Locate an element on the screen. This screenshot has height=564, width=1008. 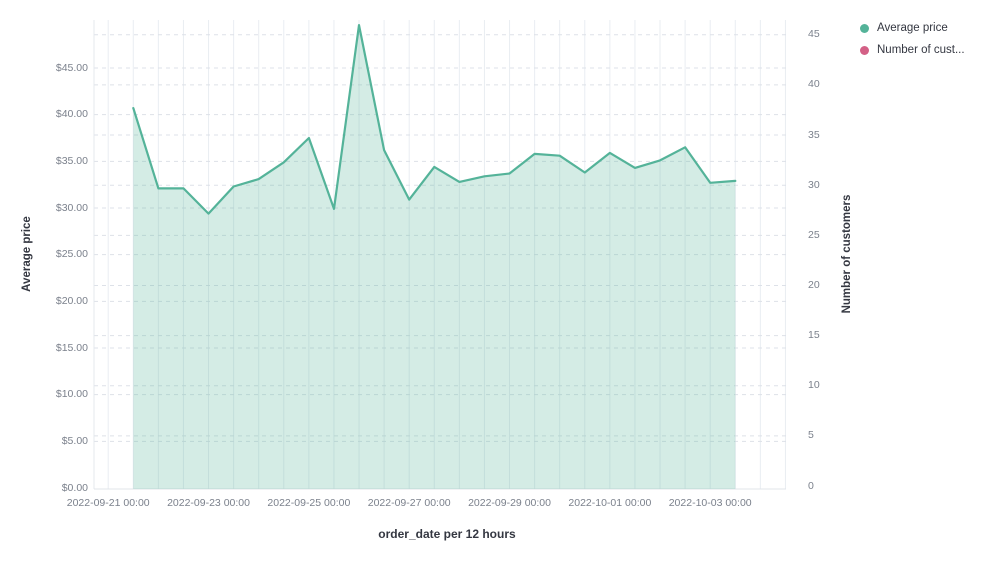
left-axis-tick-label: $45.00 is located at coordinates (71, 67).